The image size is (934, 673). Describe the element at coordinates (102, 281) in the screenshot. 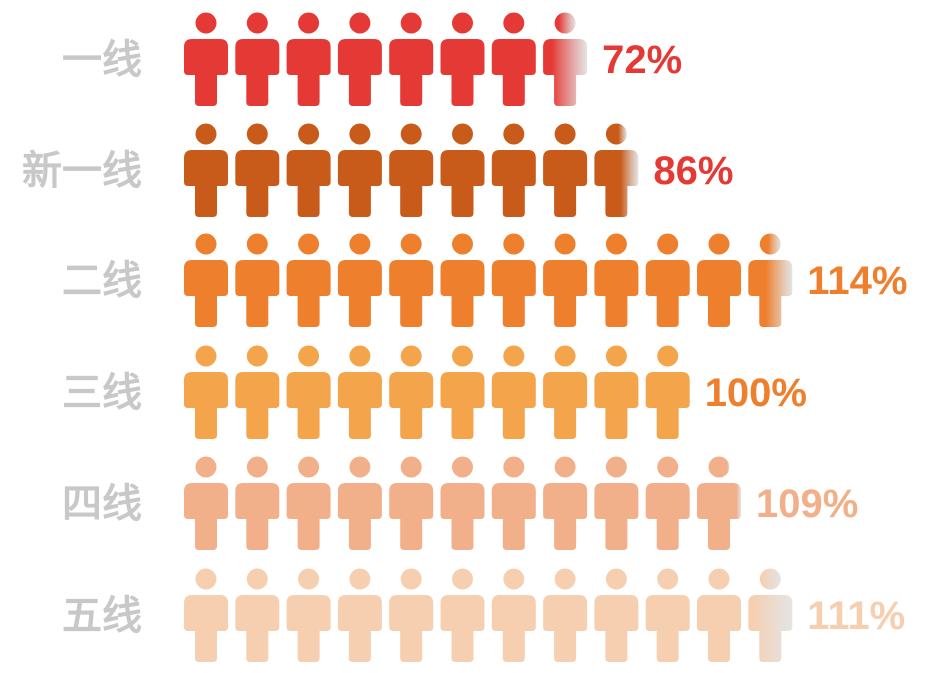

I see `category-label: 二线` at that location.